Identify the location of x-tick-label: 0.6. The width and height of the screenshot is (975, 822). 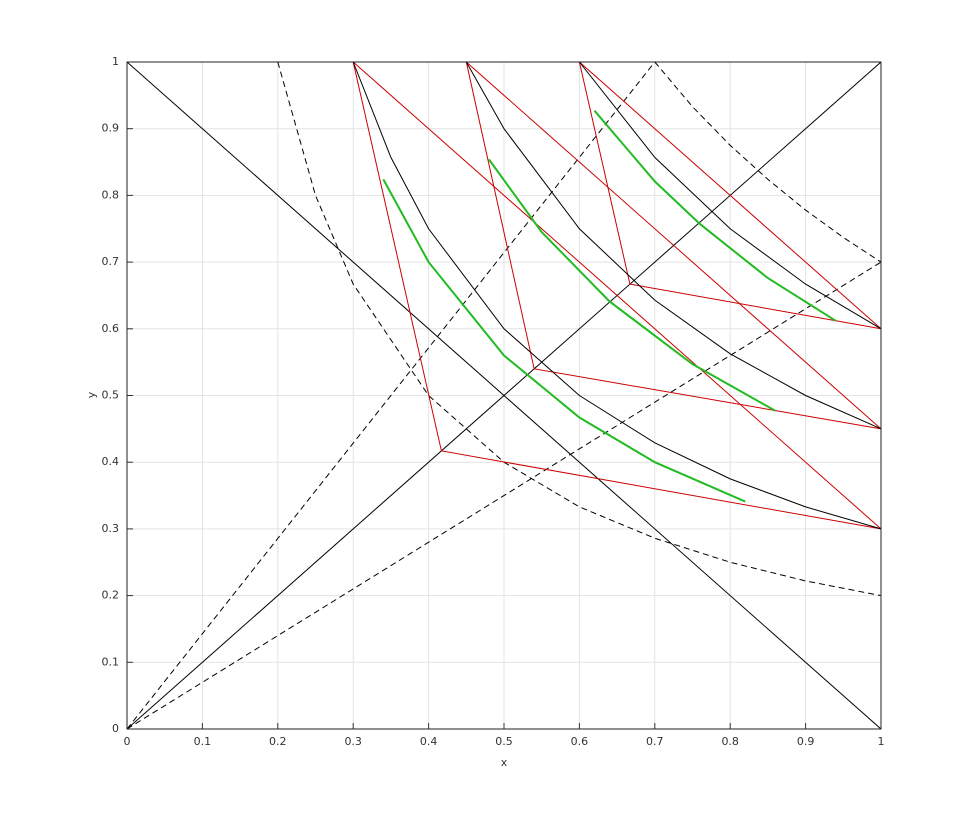
(580, 741).